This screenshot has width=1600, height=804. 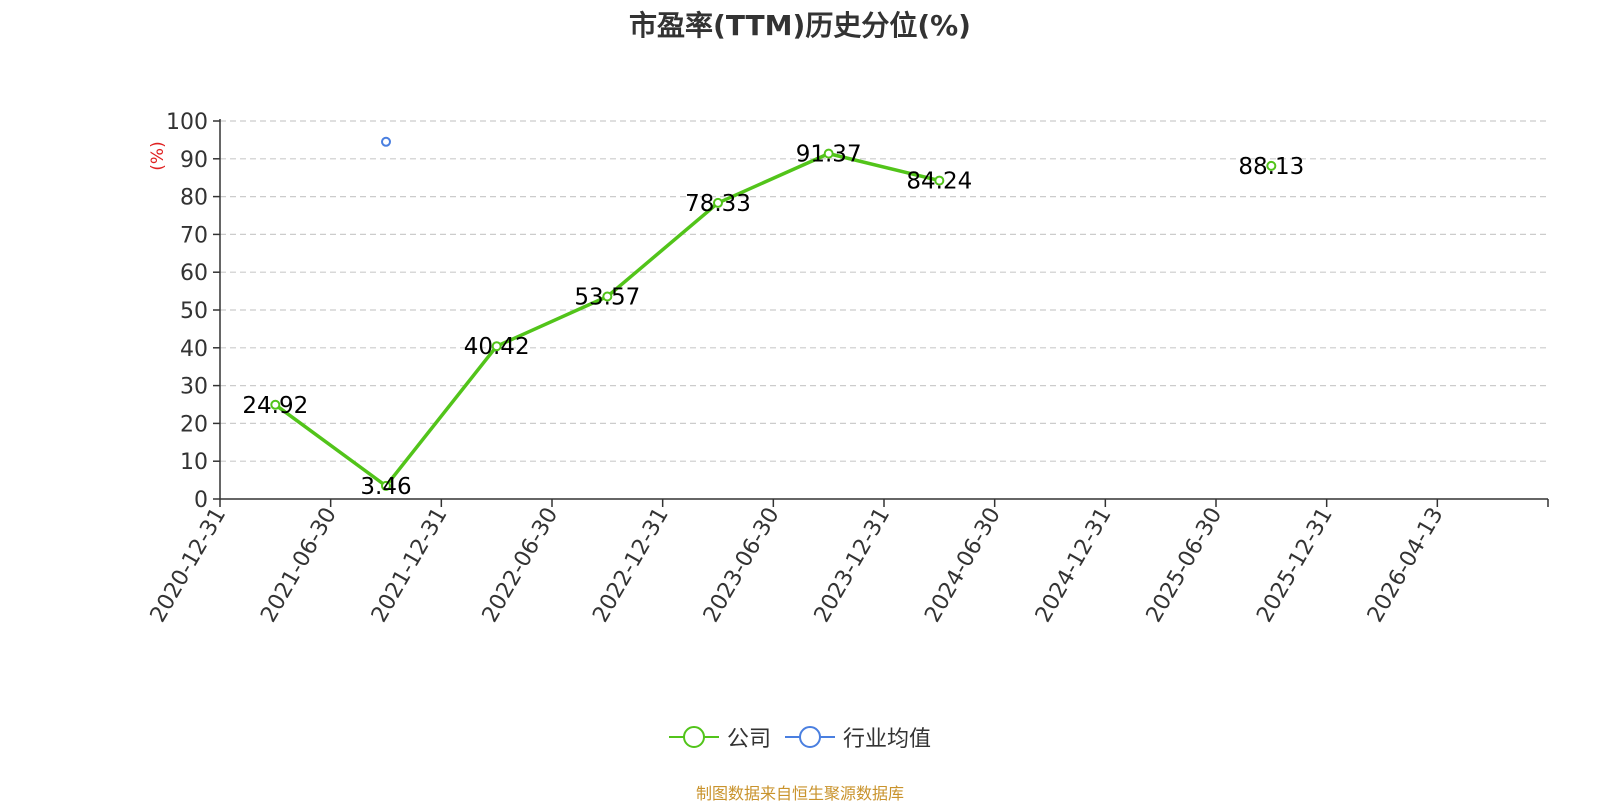 I want to click on data-label: 53.57, so click(x=607, y=298).